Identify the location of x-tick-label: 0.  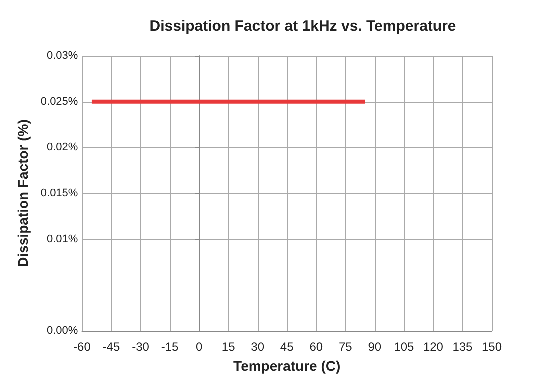
(199, 347).